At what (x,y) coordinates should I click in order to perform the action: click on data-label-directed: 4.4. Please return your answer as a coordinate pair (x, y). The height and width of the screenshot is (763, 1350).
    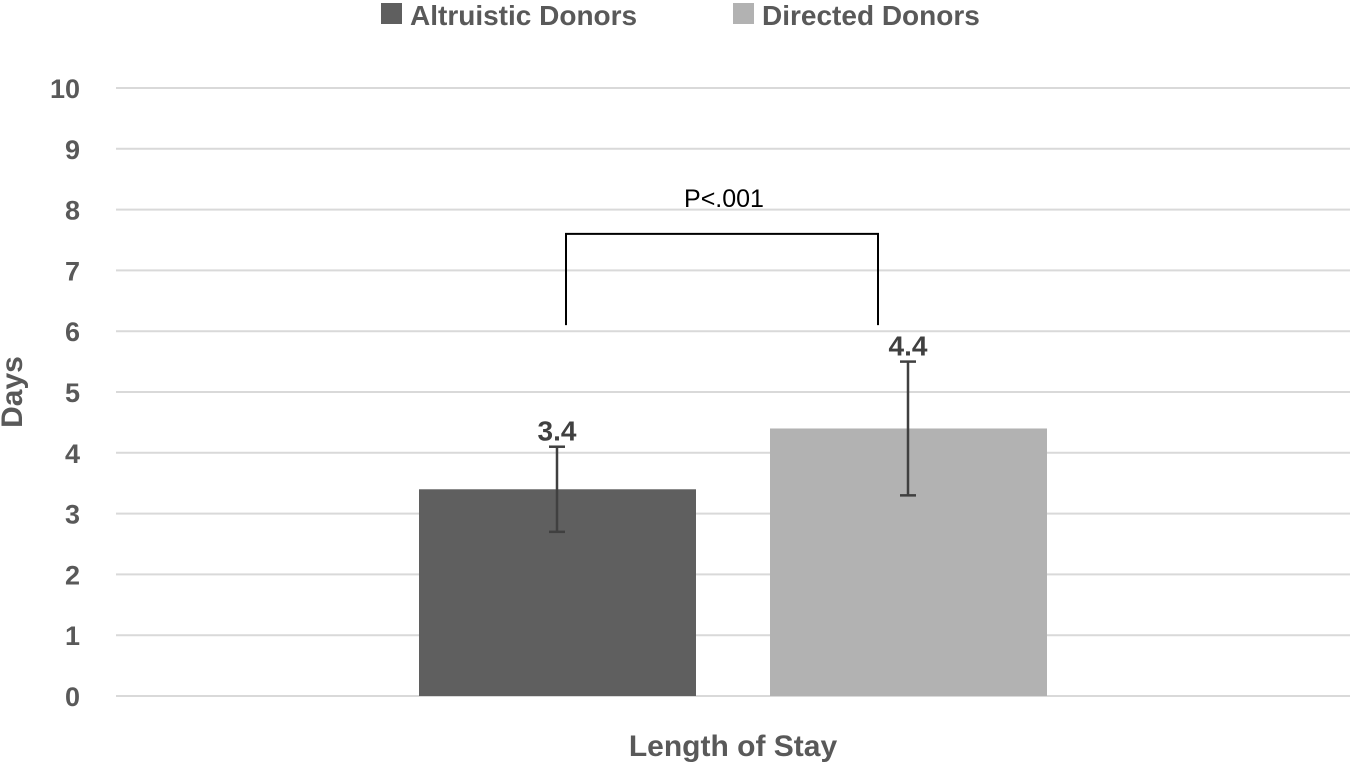
    Looking at the image, I should click on (908, 346).